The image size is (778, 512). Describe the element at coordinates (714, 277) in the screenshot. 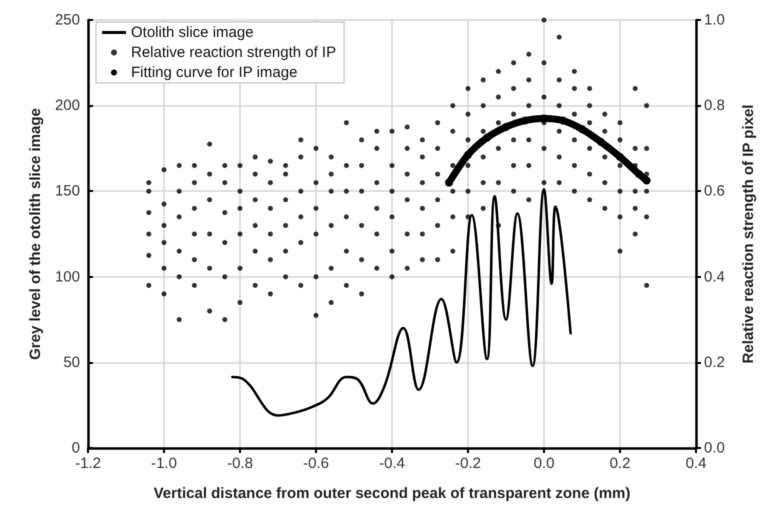

I see `y2-tick-label: 0.4` at that location.